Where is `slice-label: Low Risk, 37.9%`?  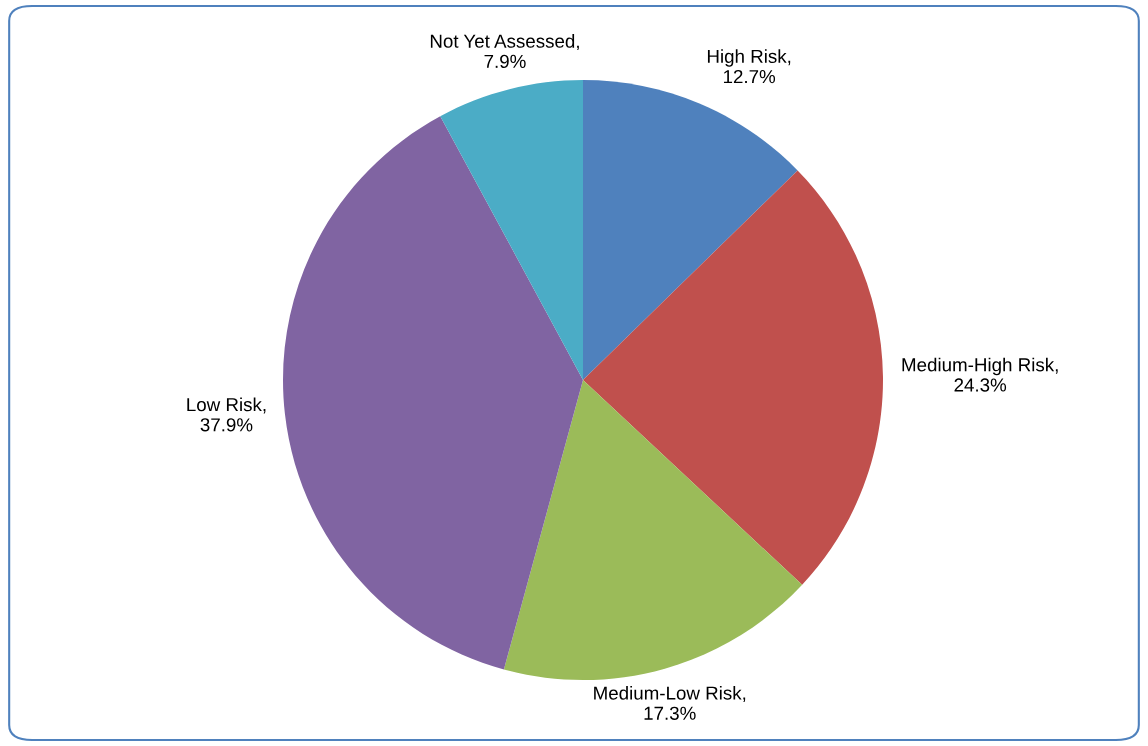
slice-label: Low Risk, 37.9% is located at coordinates (226, 414).